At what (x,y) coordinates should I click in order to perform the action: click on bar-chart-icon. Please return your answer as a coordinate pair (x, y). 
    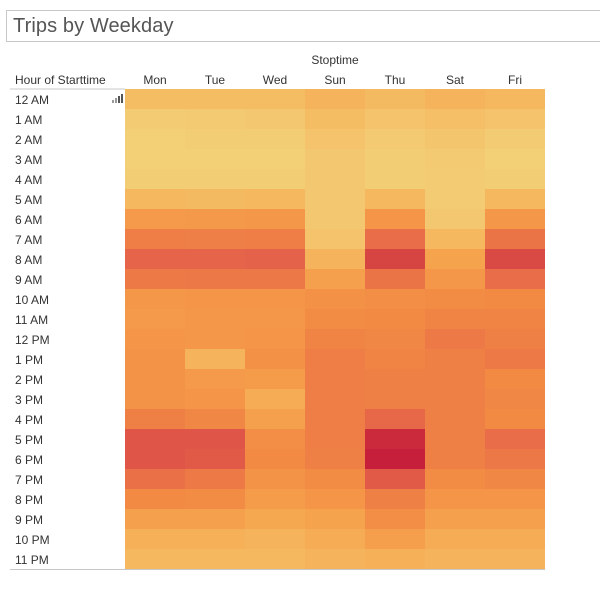
    Looking at the image, I should click on (117, 98).